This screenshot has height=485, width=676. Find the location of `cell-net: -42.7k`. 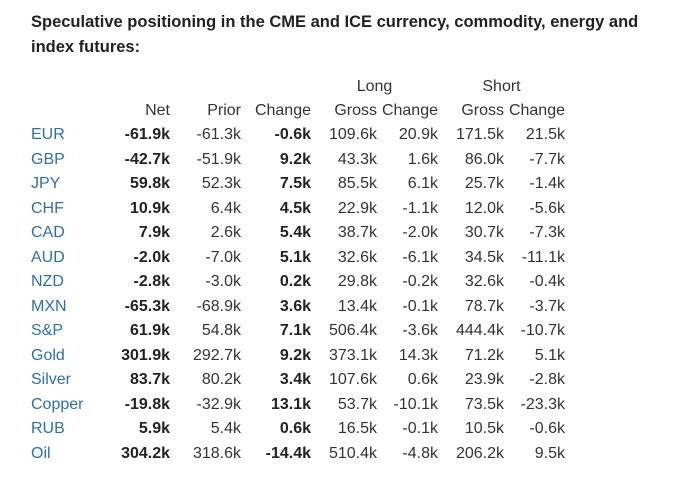

cell-net: -42.7k is located at coordinates (147, 159).